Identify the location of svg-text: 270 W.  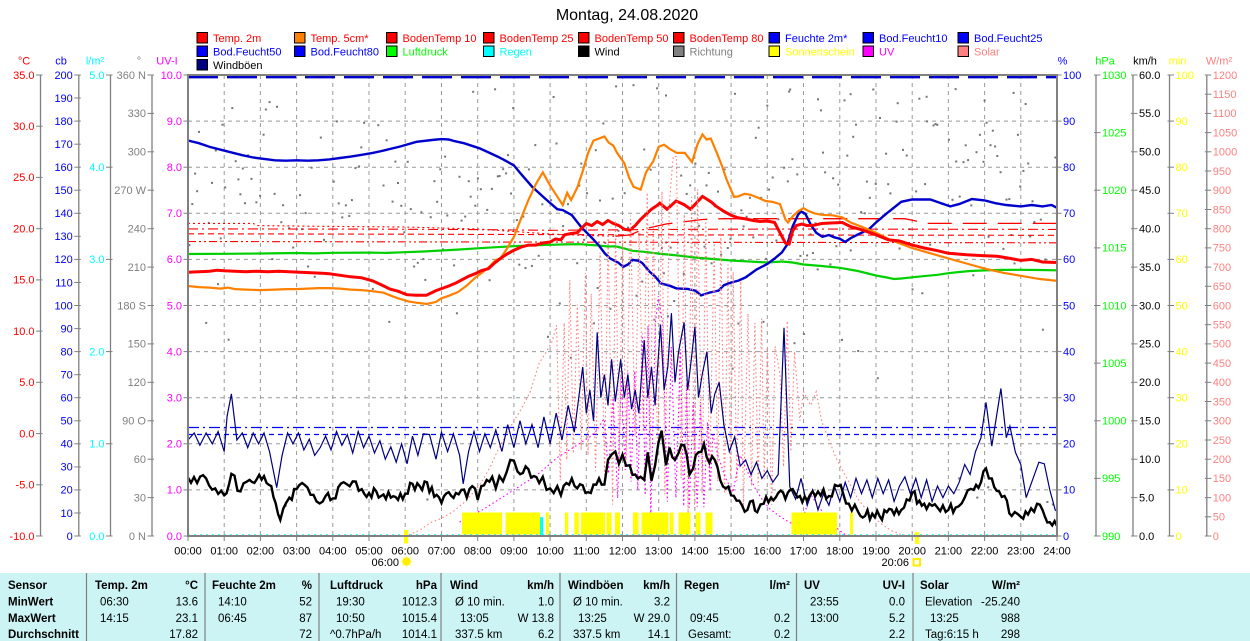
(130, 191).